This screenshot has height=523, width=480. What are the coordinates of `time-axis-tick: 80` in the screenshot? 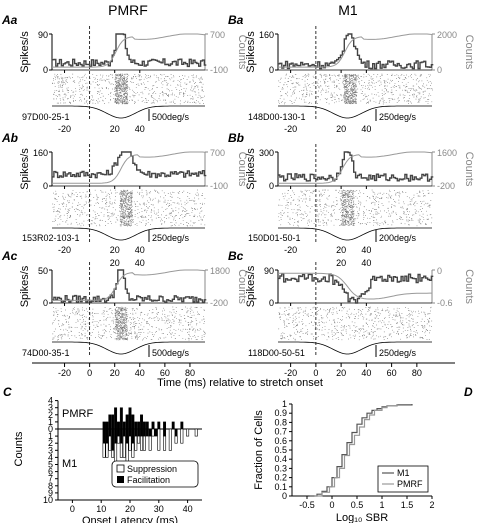 It's located at (417, 373).